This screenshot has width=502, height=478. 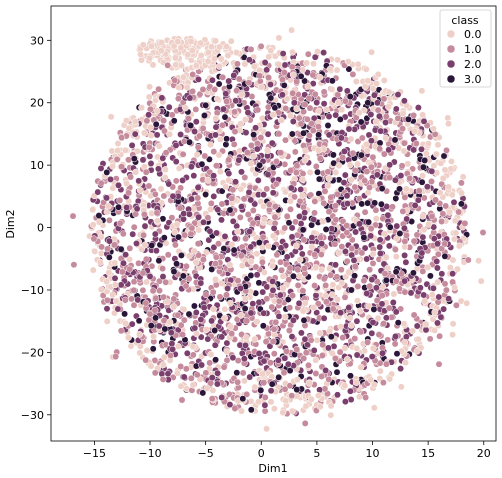 What do you see at coordinates (94, 453) in the screenshot?
I see `x-tick-label: −15` at bounding box center [94, 453].